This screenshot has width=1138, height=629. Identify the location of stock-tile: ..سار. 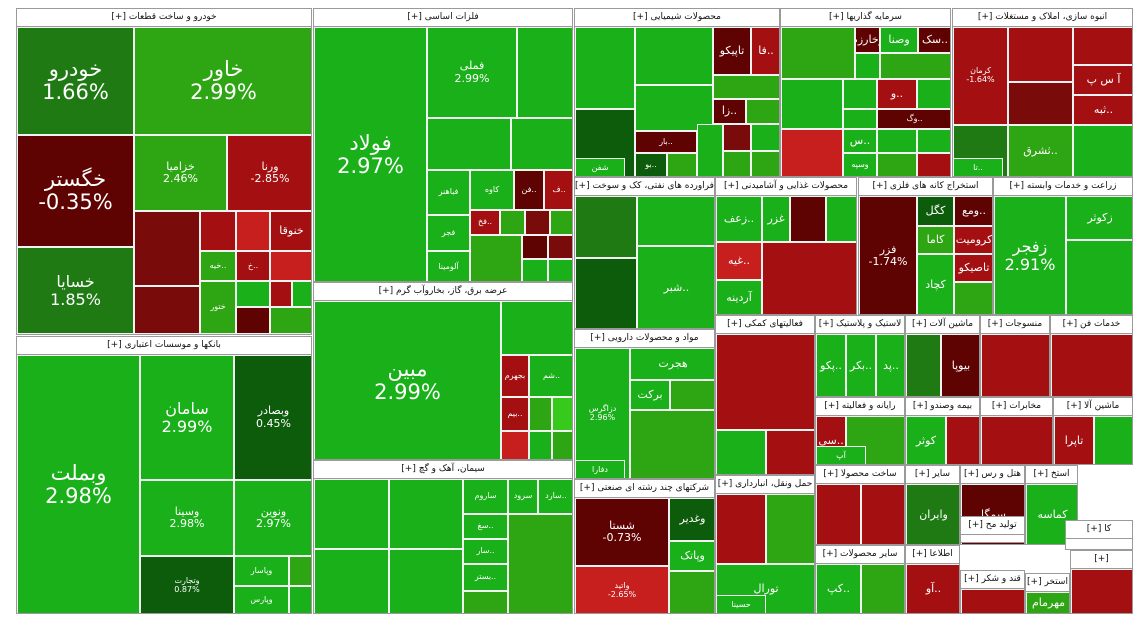
(485, 551).